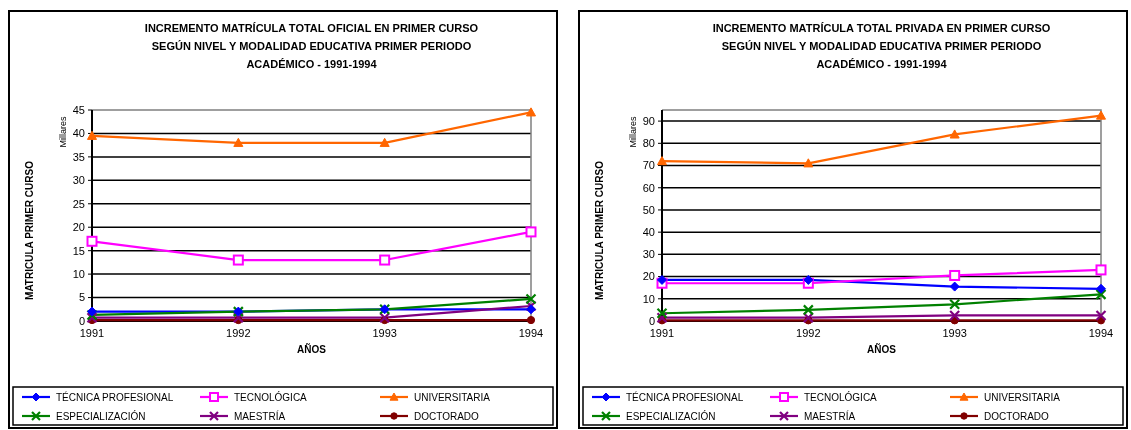 This screenshot has width=1131, height=430. I want to click on y-tick-label: 35, so click(78, 156).